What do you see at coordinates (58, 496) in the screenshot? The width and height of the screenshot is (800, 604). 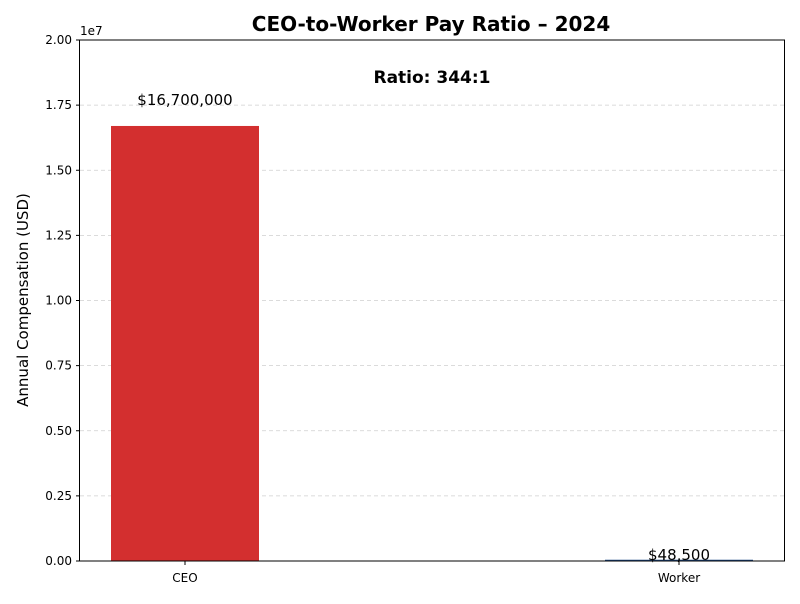 I see `y-tick-label: 0.25` at bounding box center [58, 496].